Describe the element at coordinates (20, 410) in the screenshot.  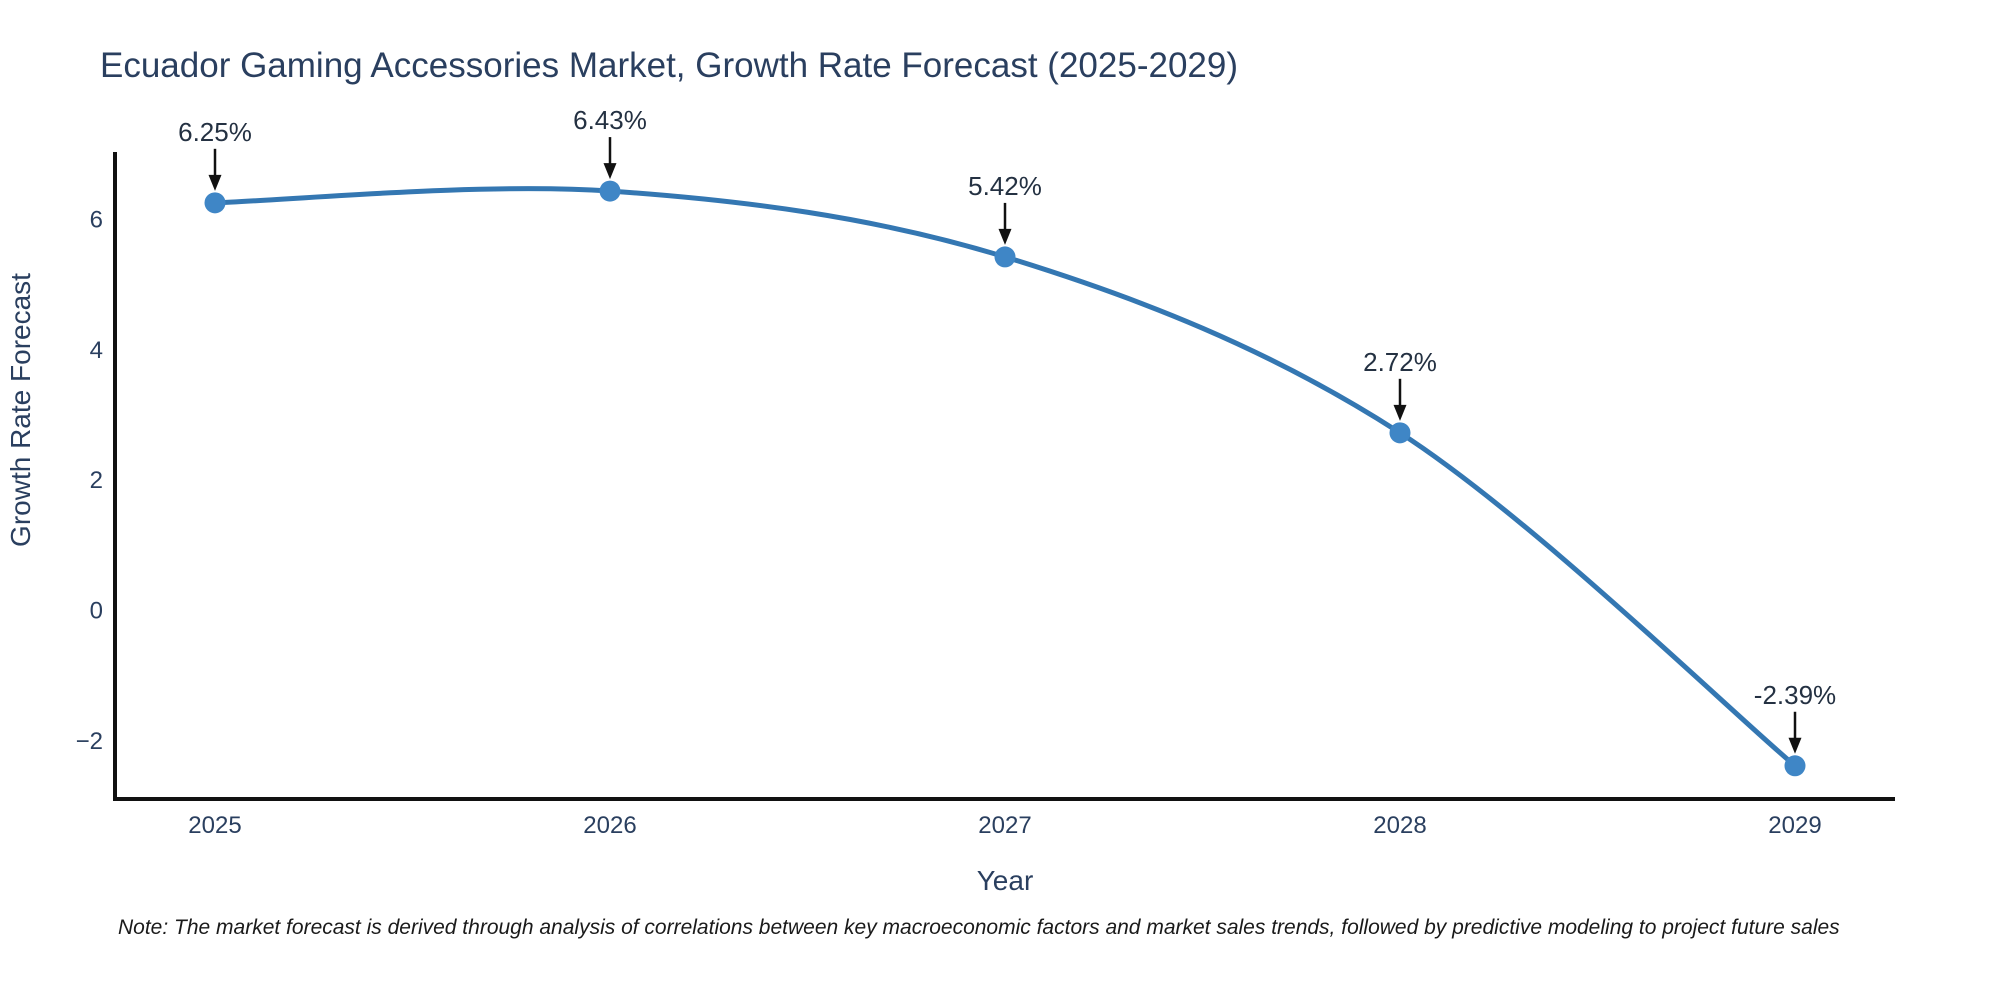
I see `y-axis-title: Growth Rate Forecast` at that location.